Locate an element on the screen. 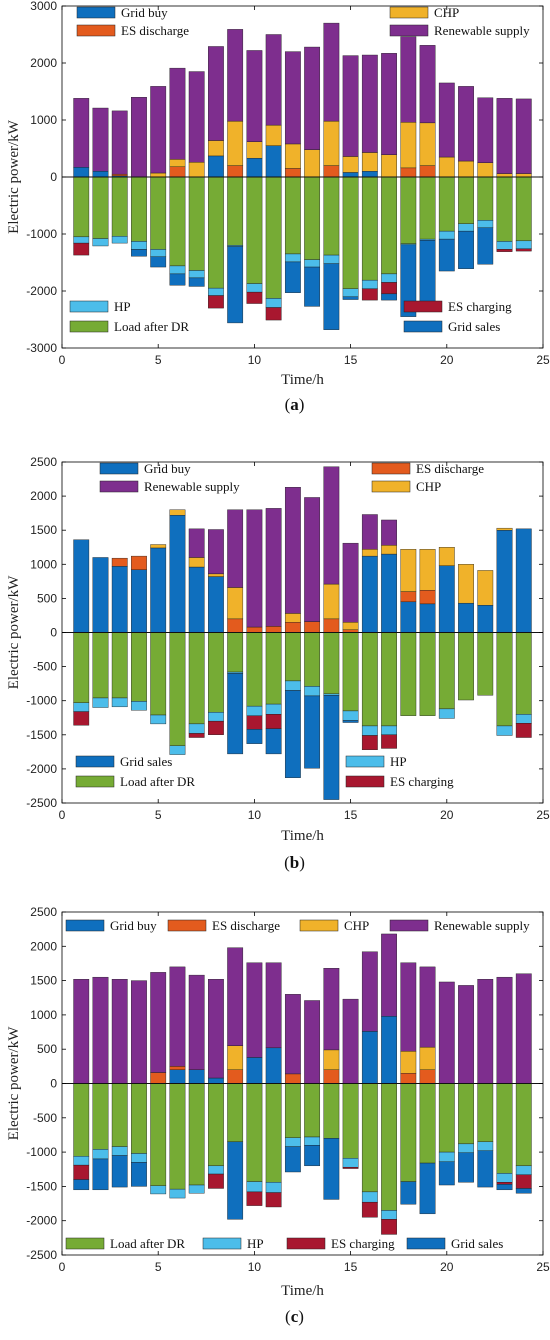 Image resolution: width=550 pixels, height=1340 pixels. legend-label: ES charging is located at coordinates (422, 781).